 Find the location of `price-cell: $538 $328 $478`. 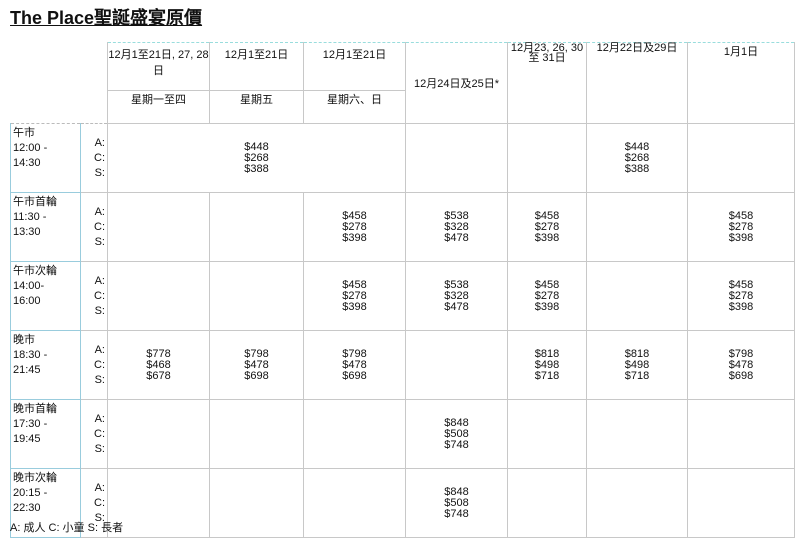

price-cell: $538 $328 $478 is located at coordinates (456, 227).